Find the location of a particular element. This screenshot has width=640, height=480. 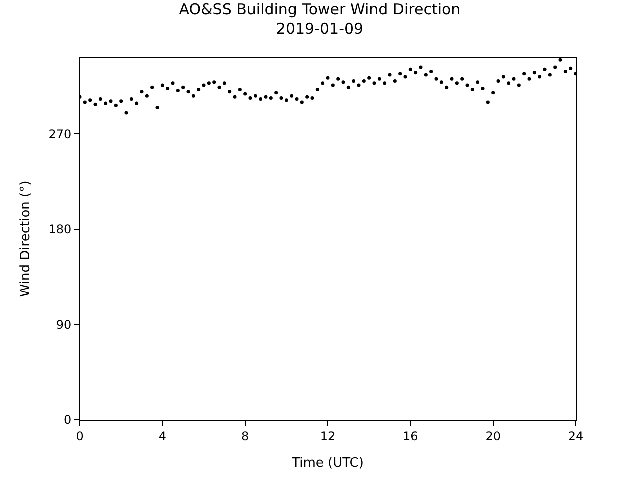

y-tick-label: 0 is located at coordinates (68, 420).